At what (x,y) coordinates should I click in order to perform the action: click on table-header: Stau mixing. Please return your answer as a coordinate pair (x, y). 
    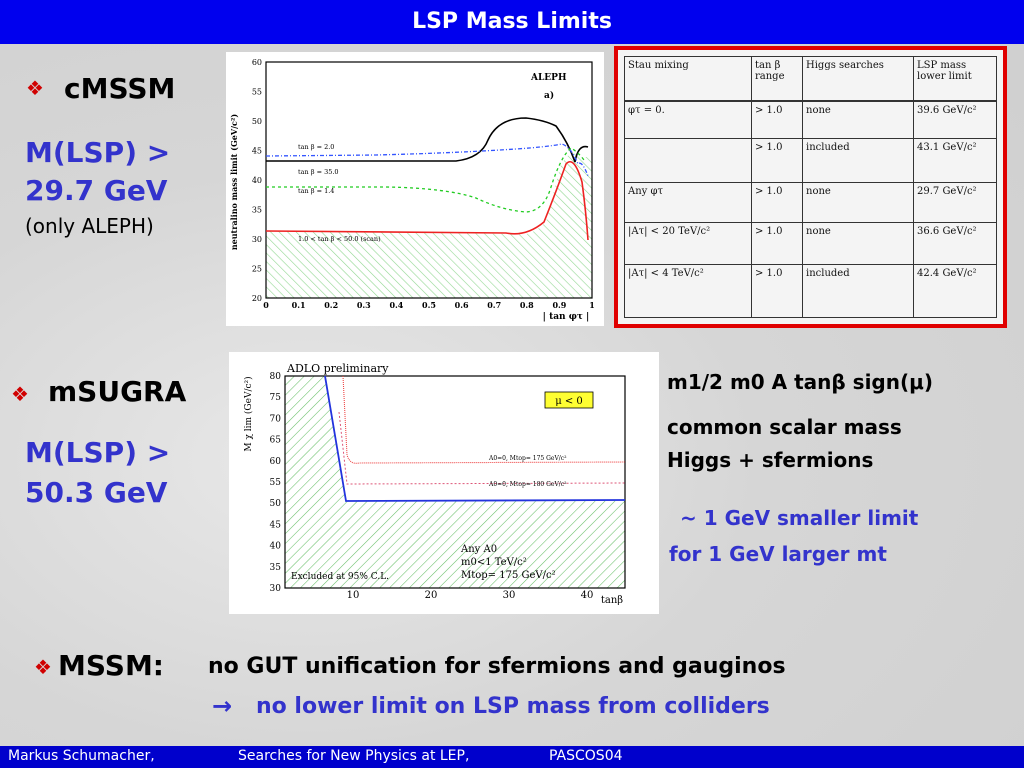
    Looking at the image, I should click on (688, 79).